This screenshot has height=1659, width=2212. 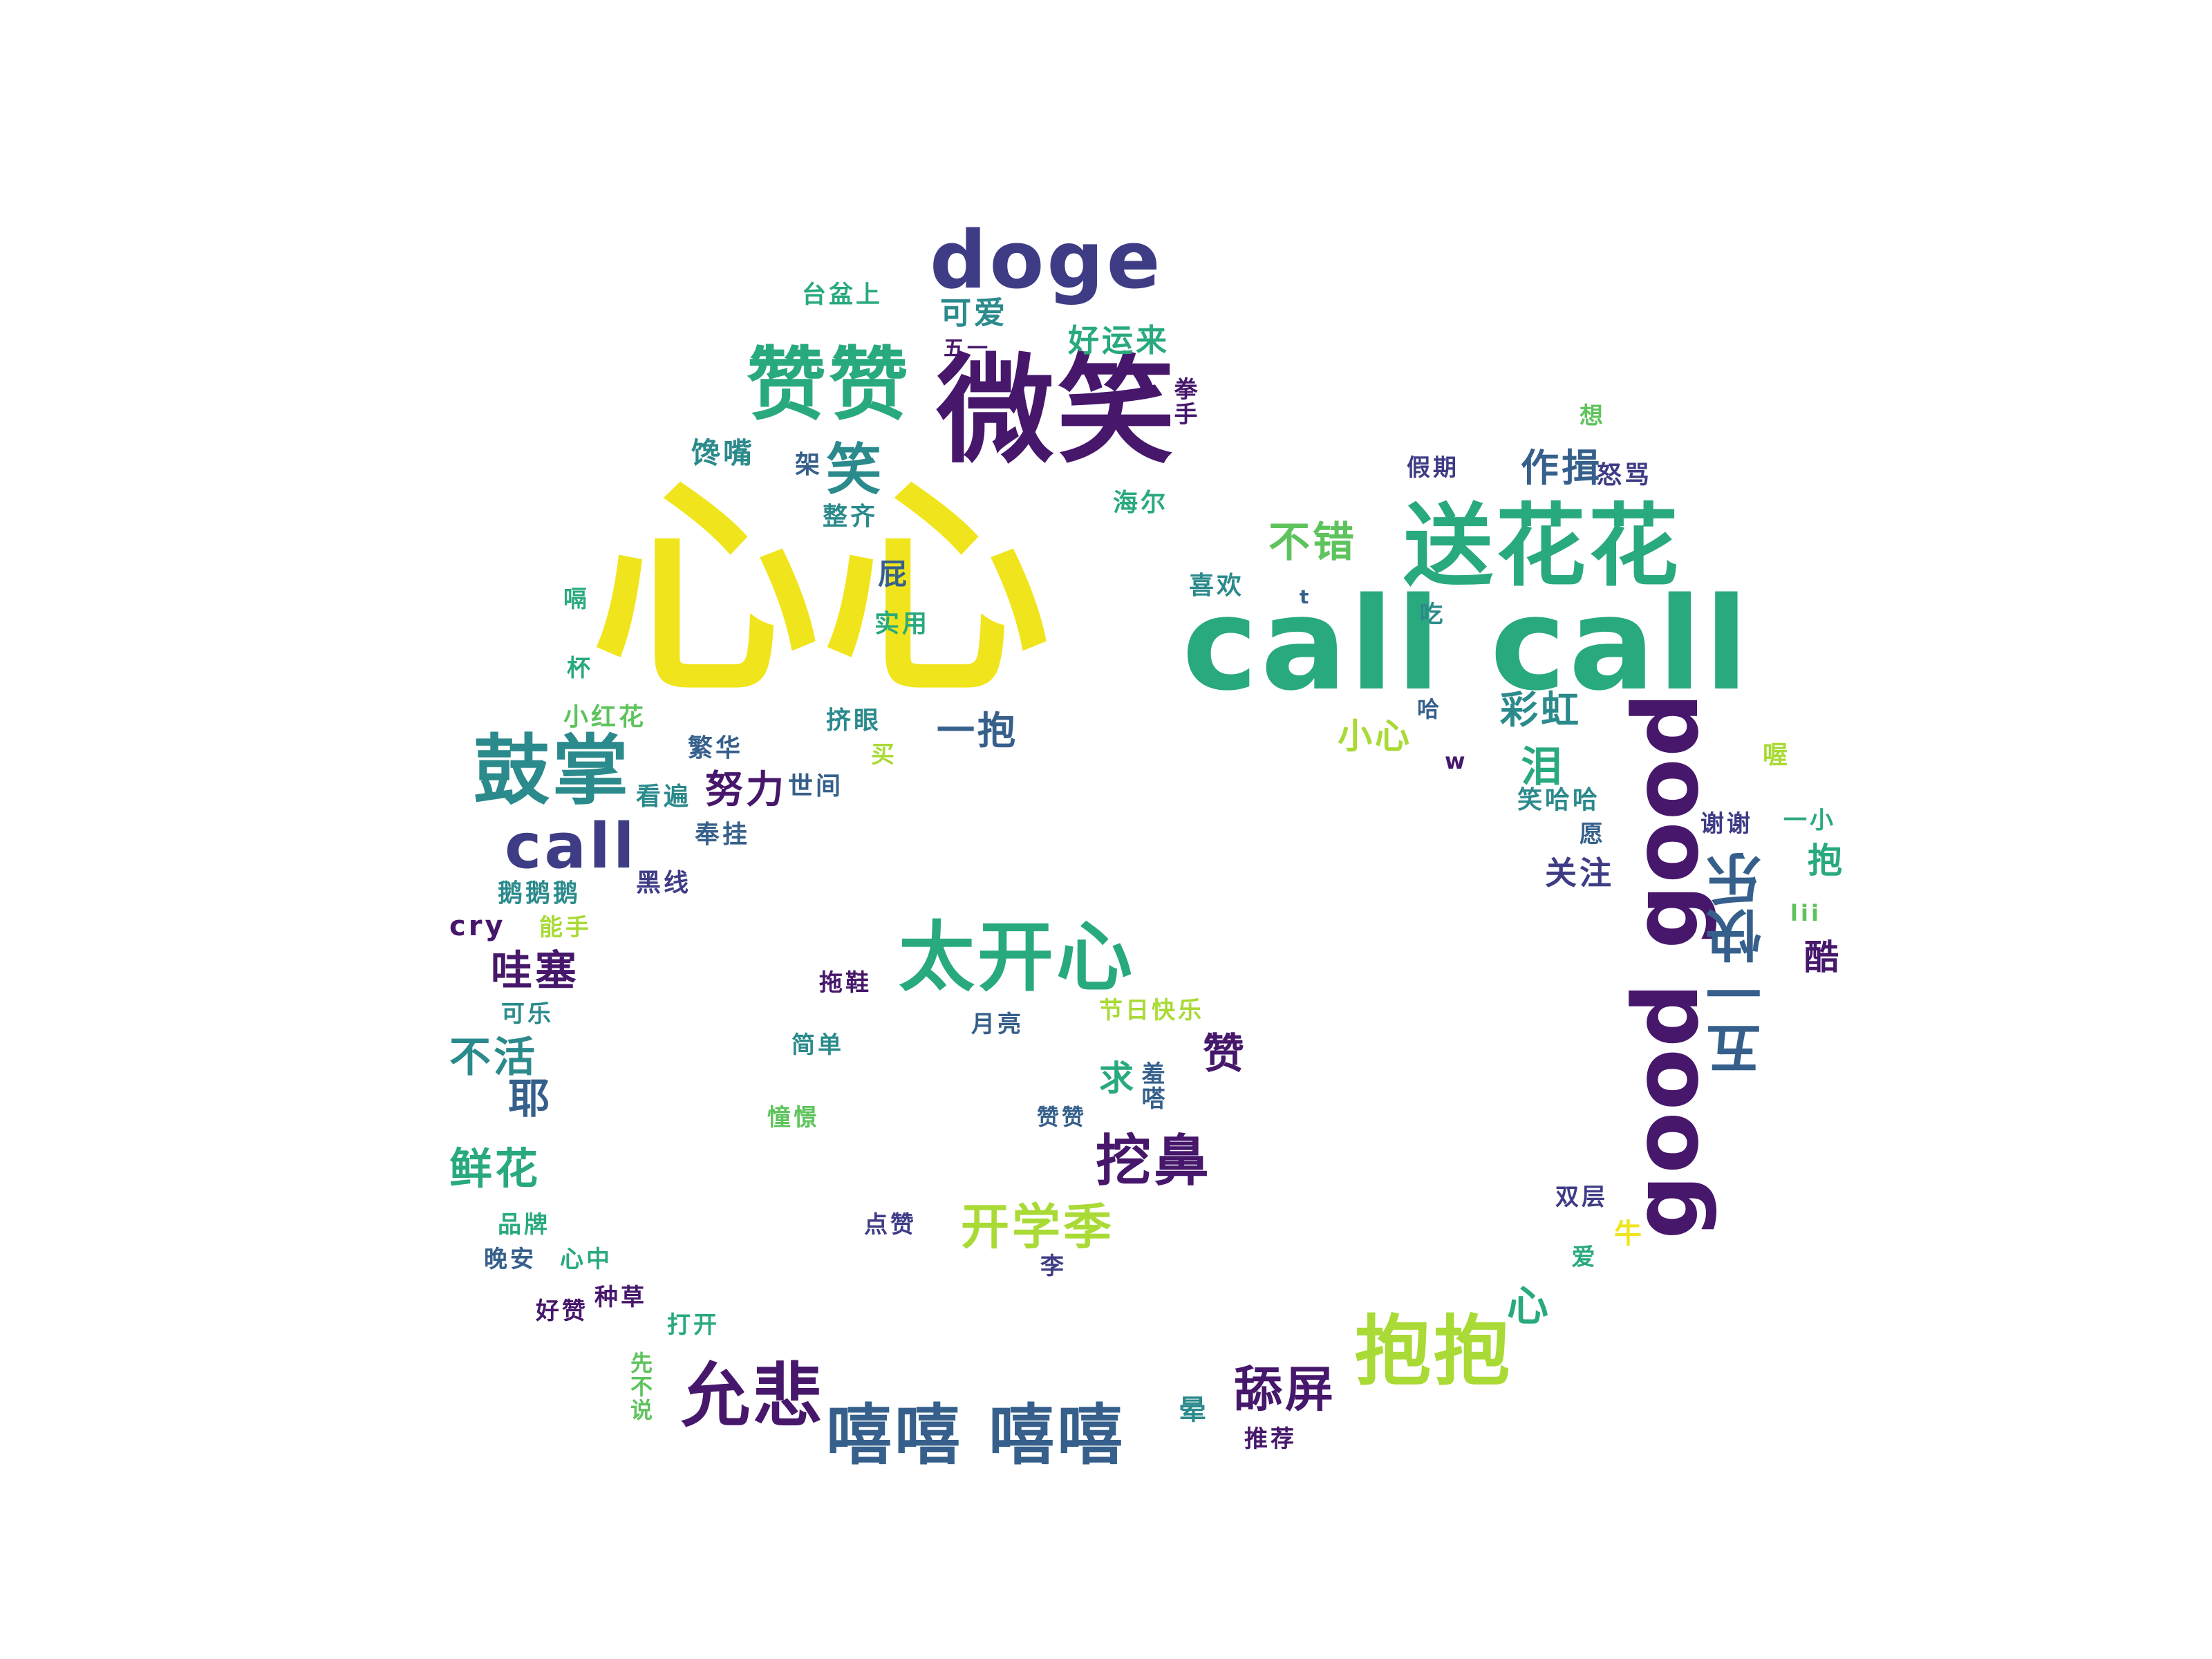 I want to click on word-call: call, so click(x=571, y=847).